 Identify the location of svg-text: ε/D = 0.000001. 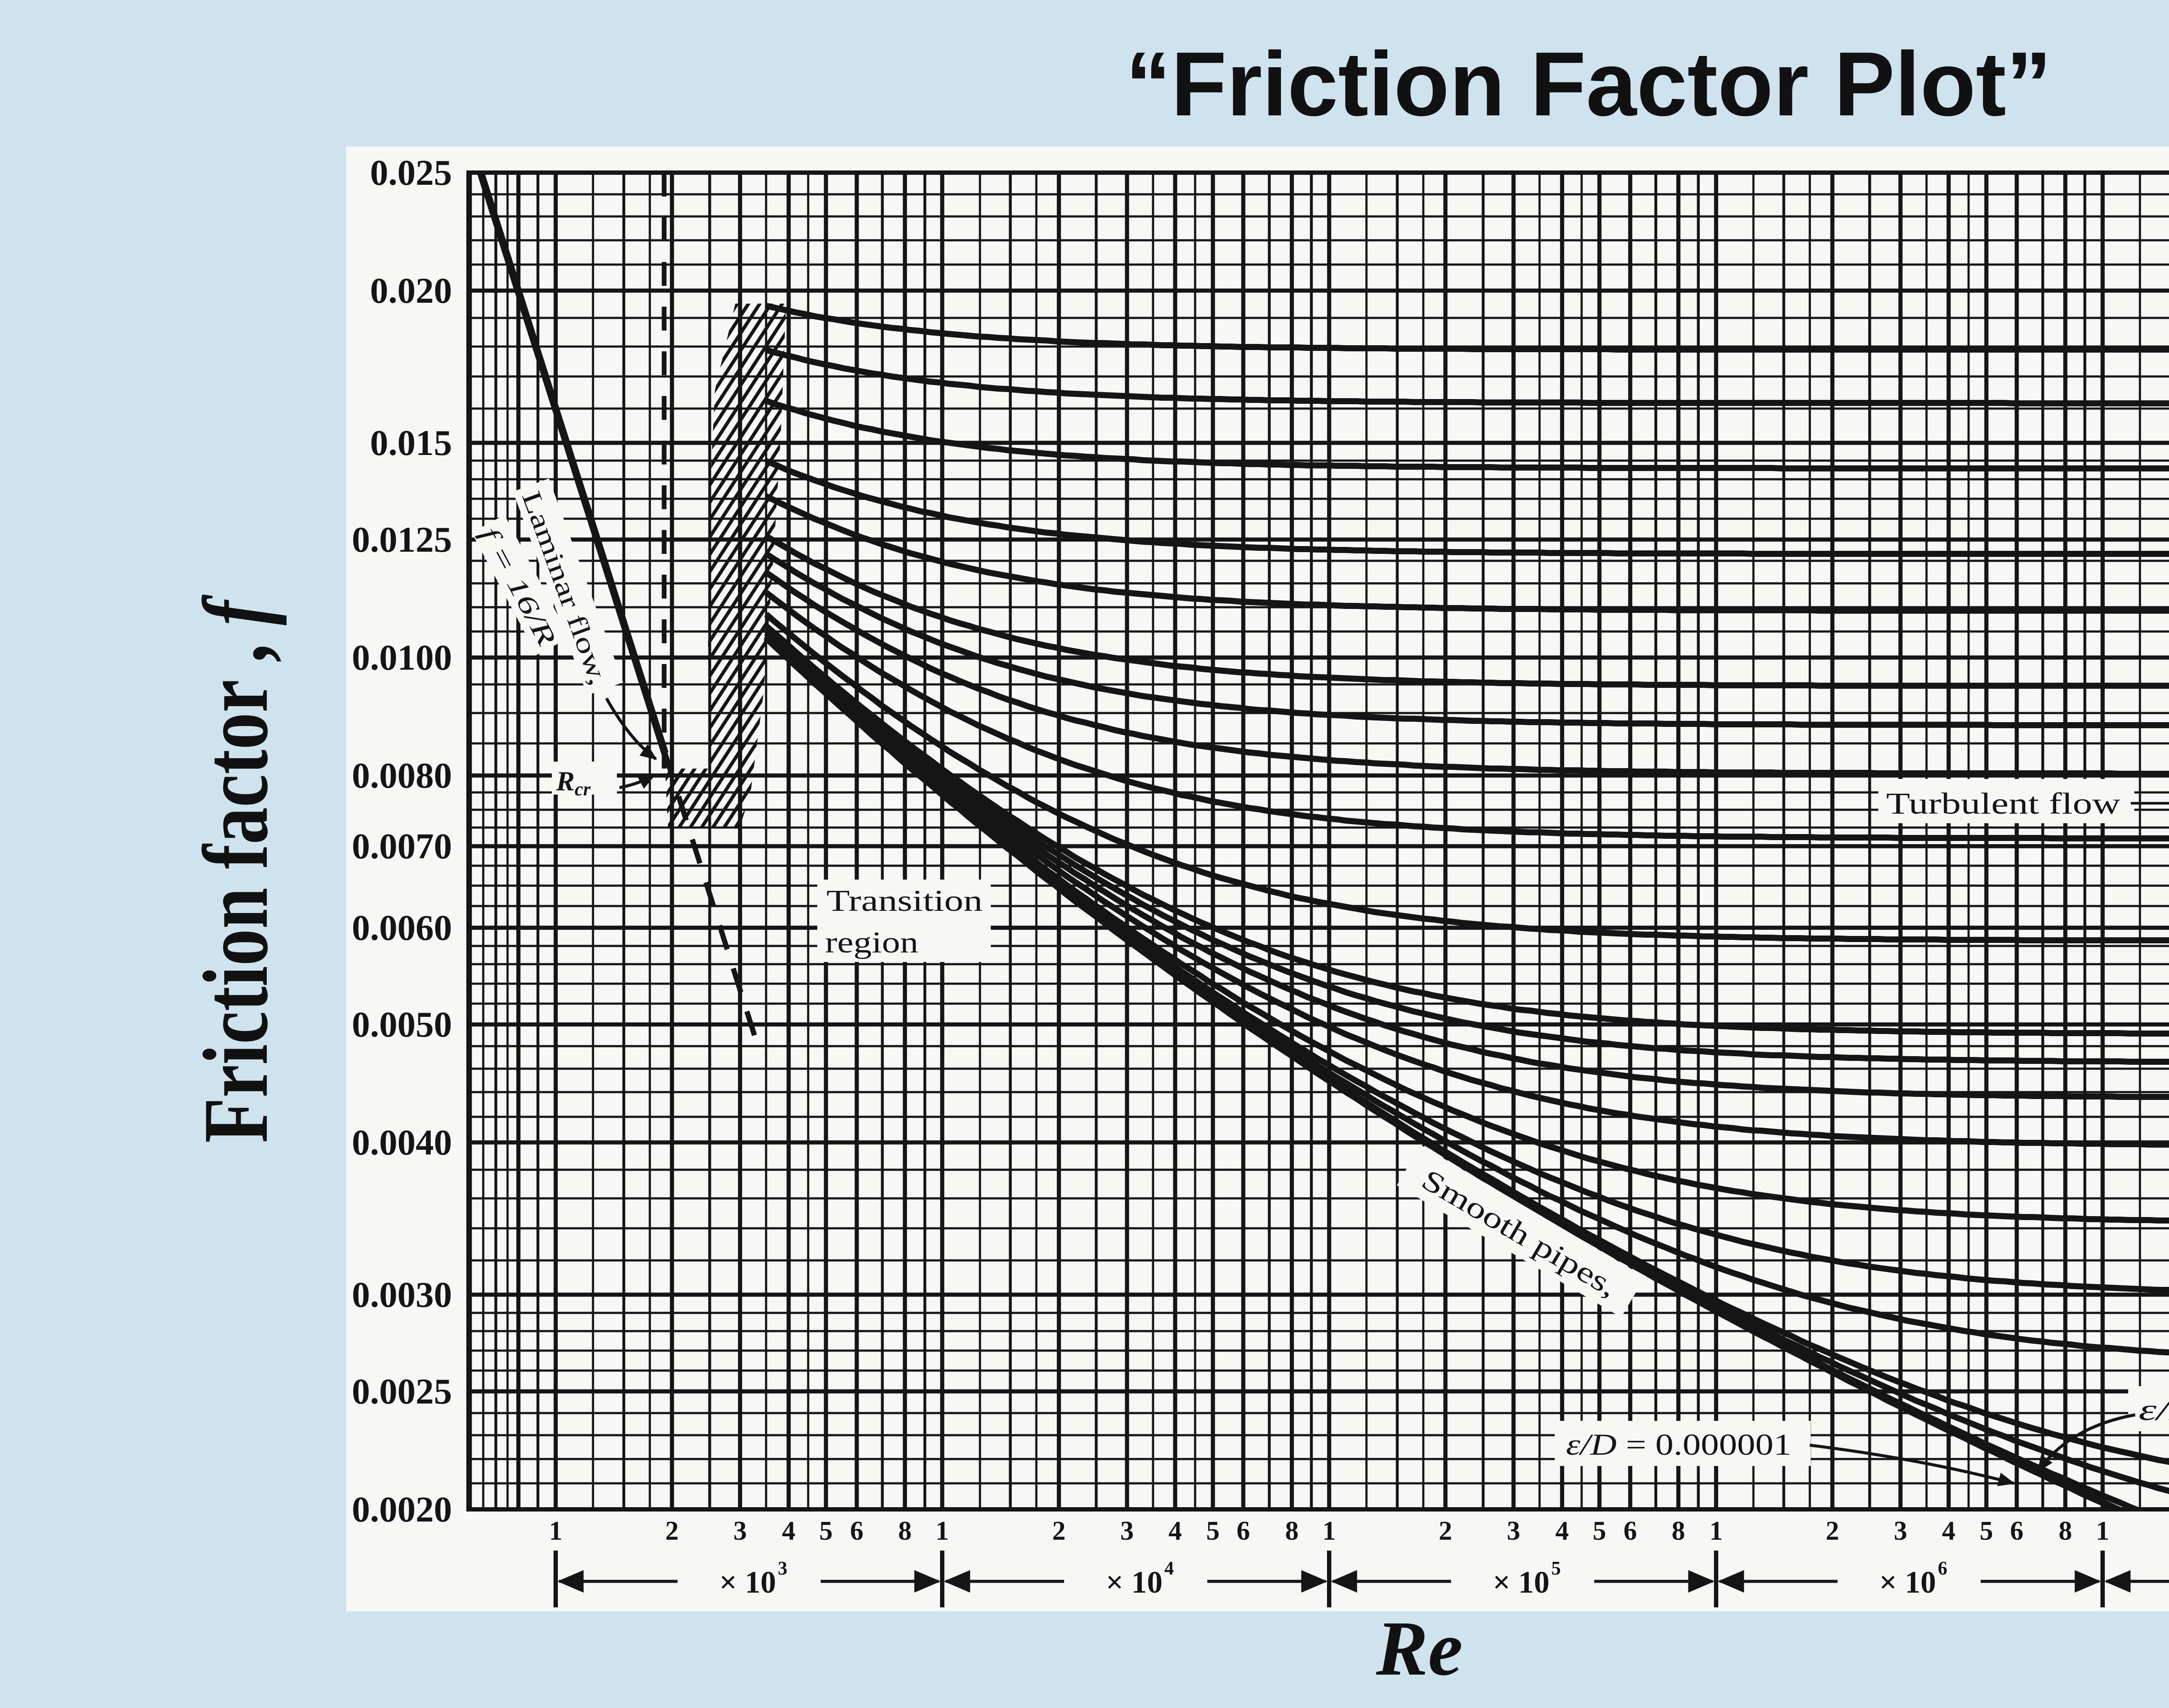
(1679, 1445).